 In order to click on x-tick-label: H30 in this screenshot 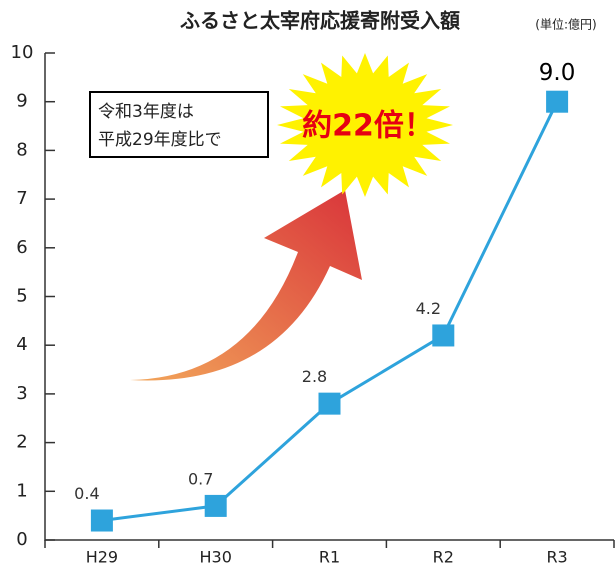, I will do `click(216, 557)`.